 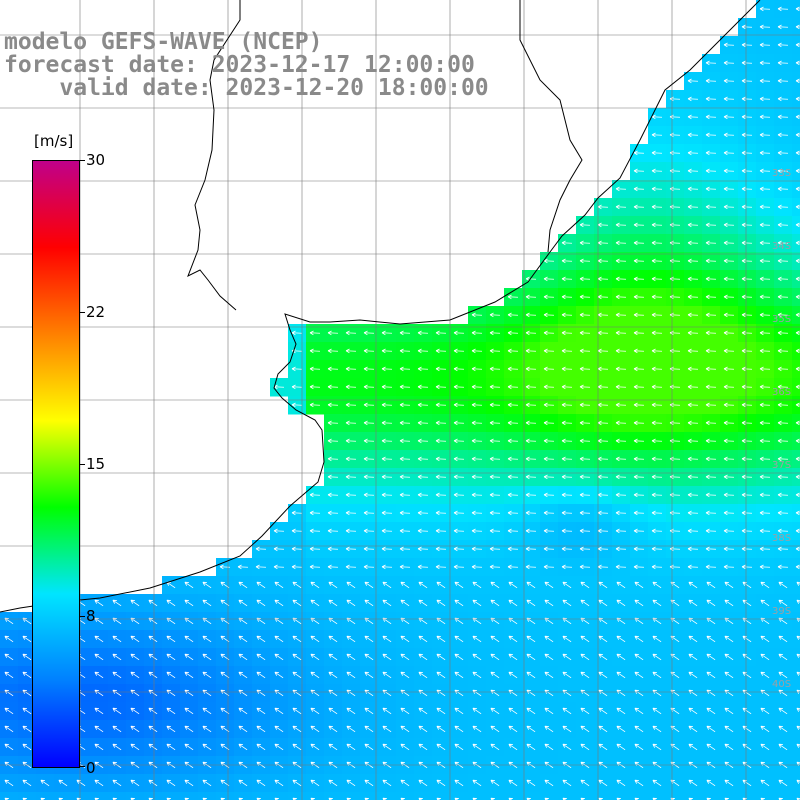 What do you see at coordinates (163, 42) in the screenshot?
I see `model-title: modelo GEFS-WAVE (NCEP)` at bounding box center [163, 42].